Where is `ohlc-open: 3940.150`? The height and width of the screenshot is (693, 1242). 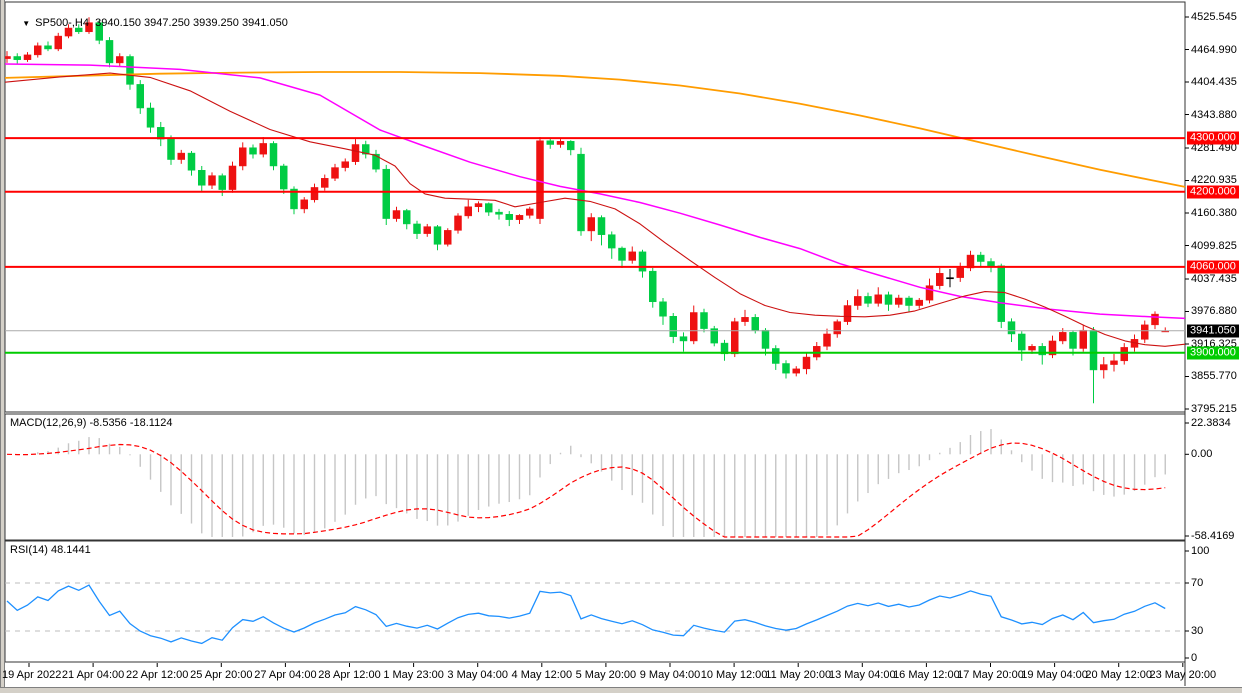
ohlc-open: 3940.150 is located at coordinates (118, 23).